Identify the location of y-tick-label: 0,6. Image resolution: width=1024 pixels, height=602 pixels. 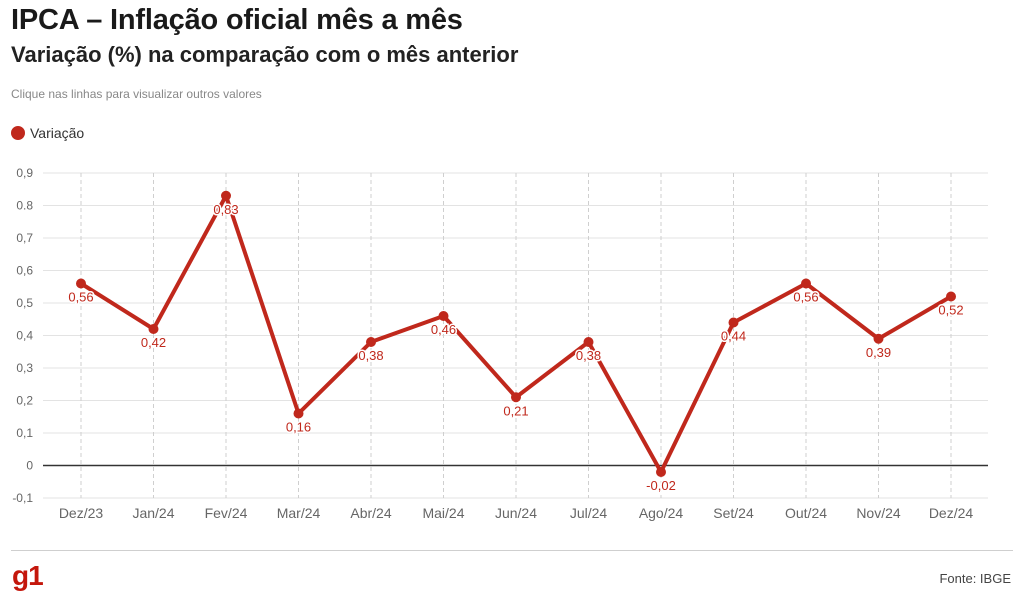
(24, 271).